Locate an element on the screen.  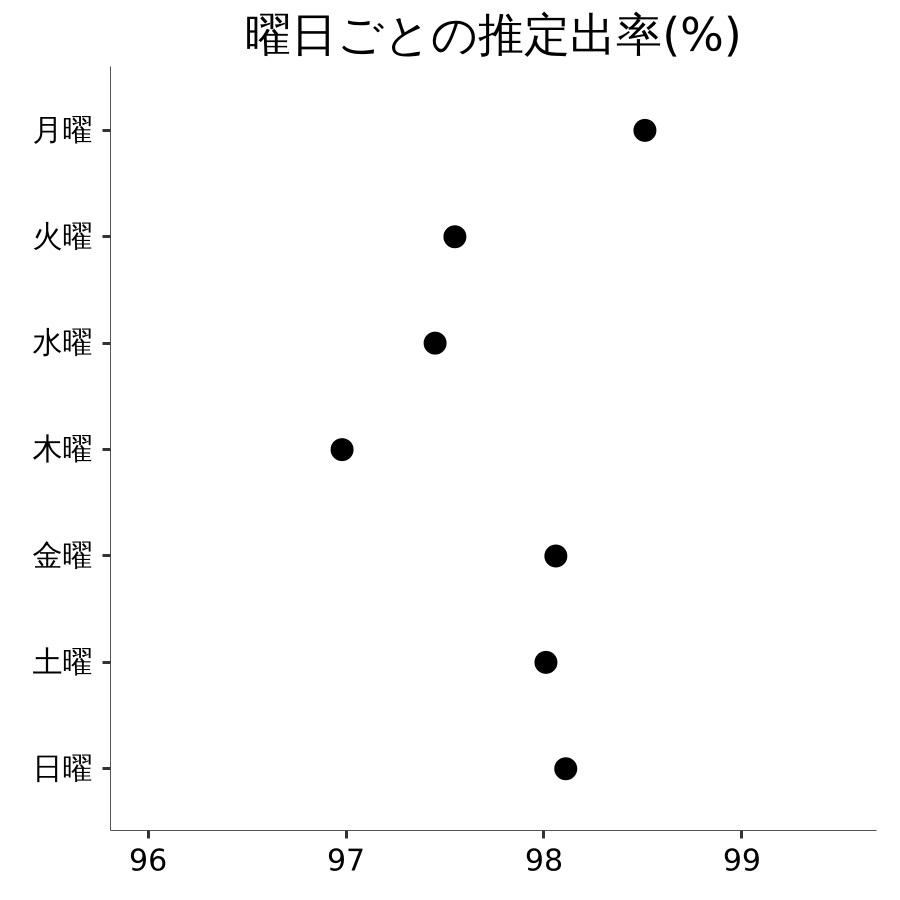
y-tick-label: 金曜 is located at coordinates (62, 556).